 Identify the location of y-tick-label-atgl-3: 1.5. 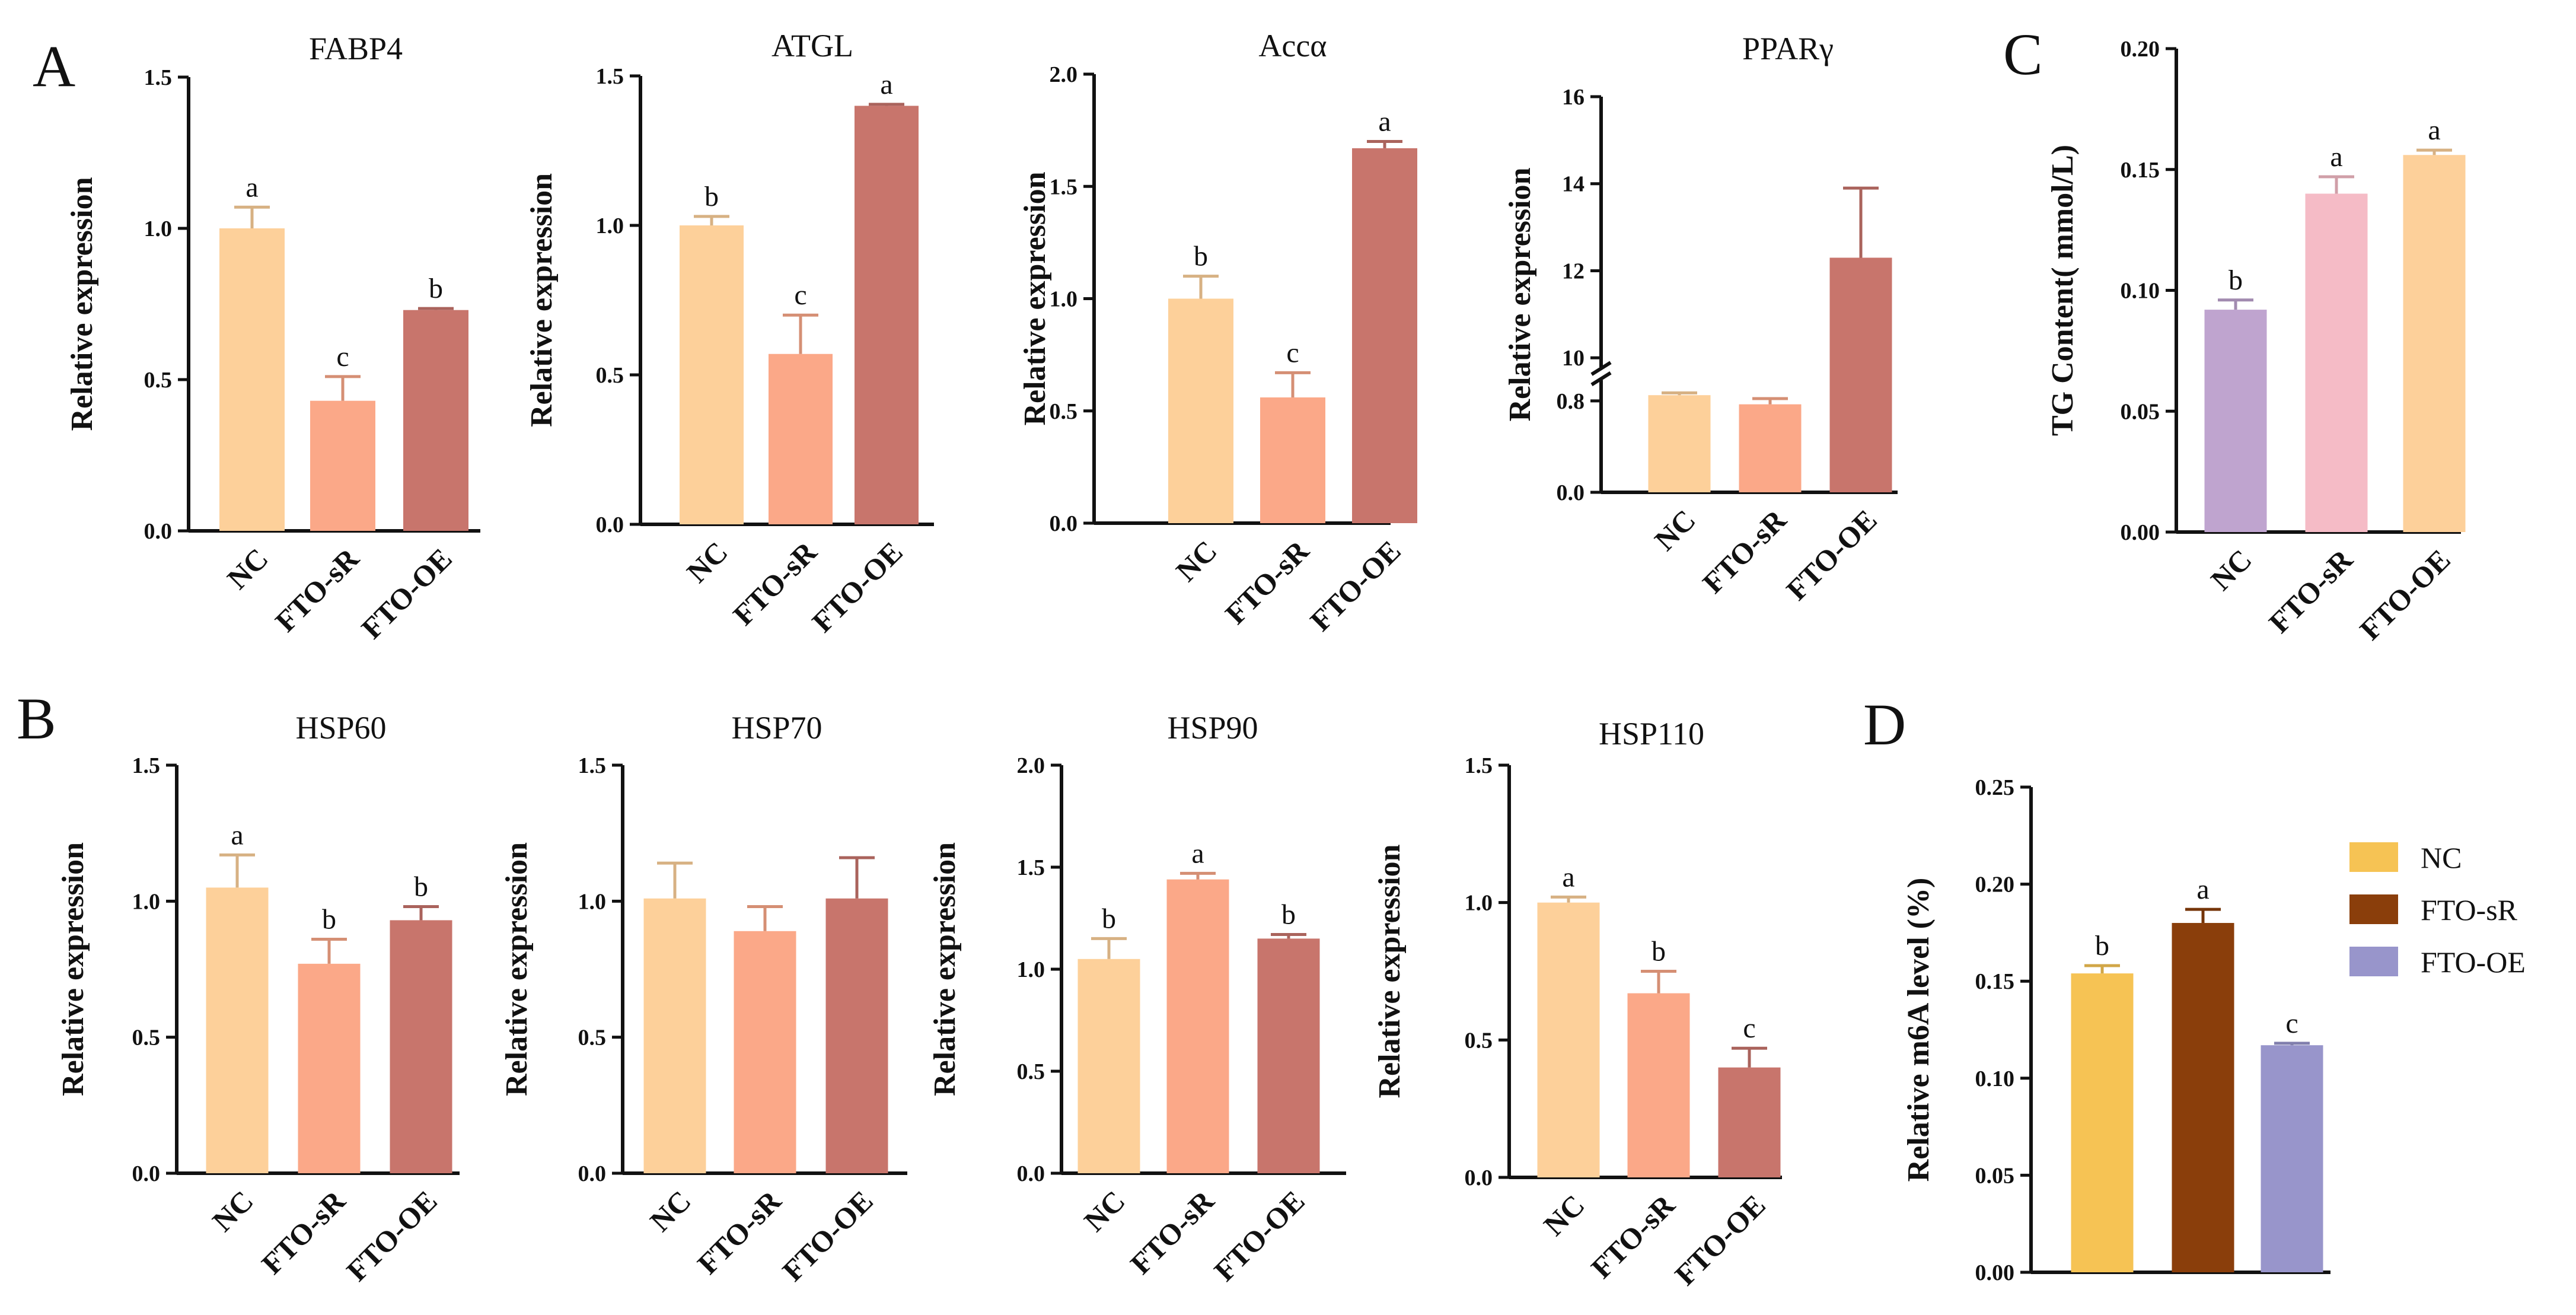
(610, 76).